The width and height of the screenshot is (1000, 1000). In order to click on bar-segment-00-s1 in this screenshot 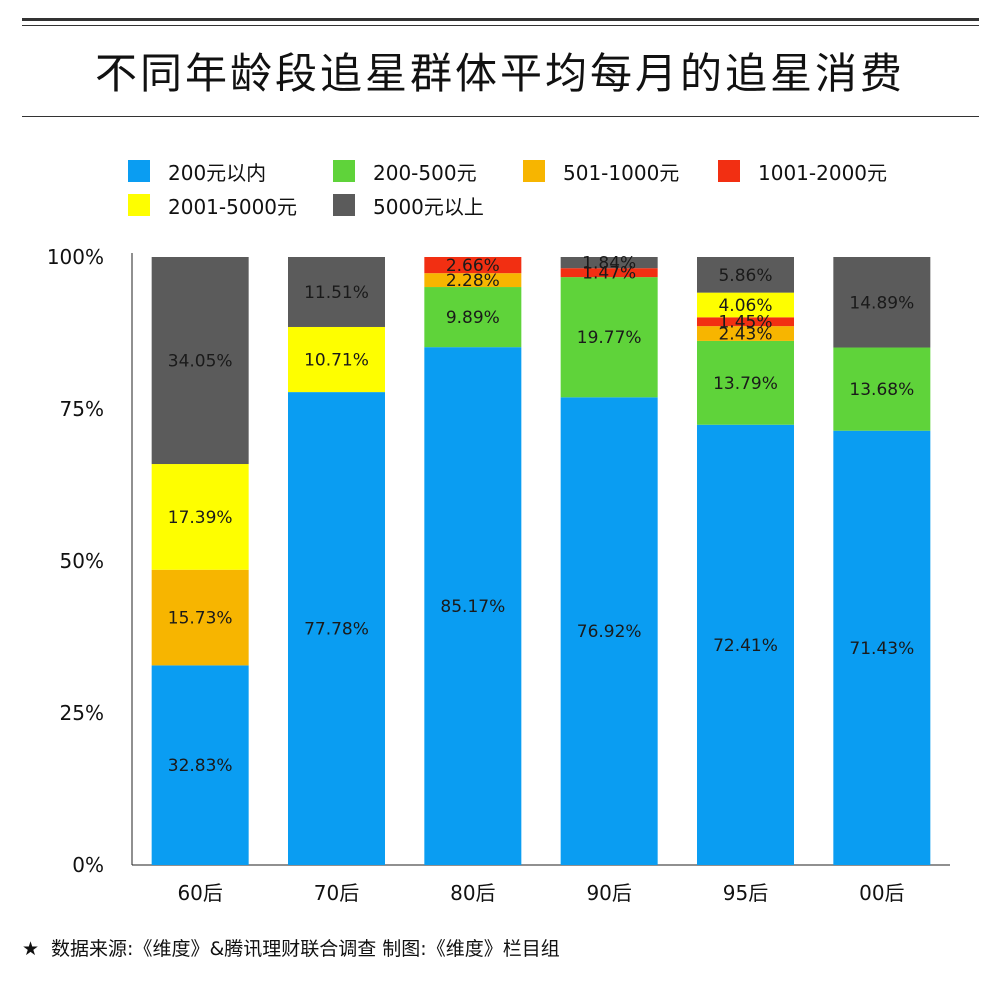, I will do `click(882, 389)`.